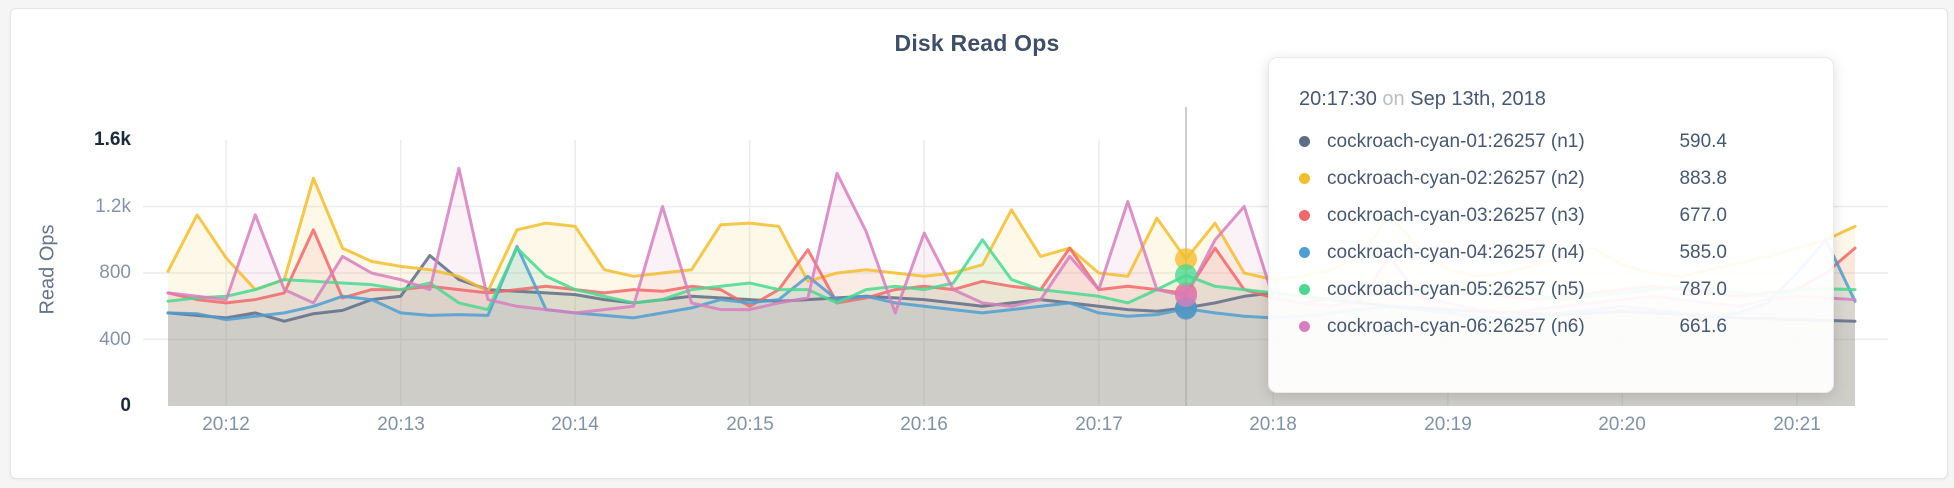  What do you see at coordinates (113, 206) in the screenshot?
I see `y-tick-label: 1.2k` at bounding box center [113, 206].